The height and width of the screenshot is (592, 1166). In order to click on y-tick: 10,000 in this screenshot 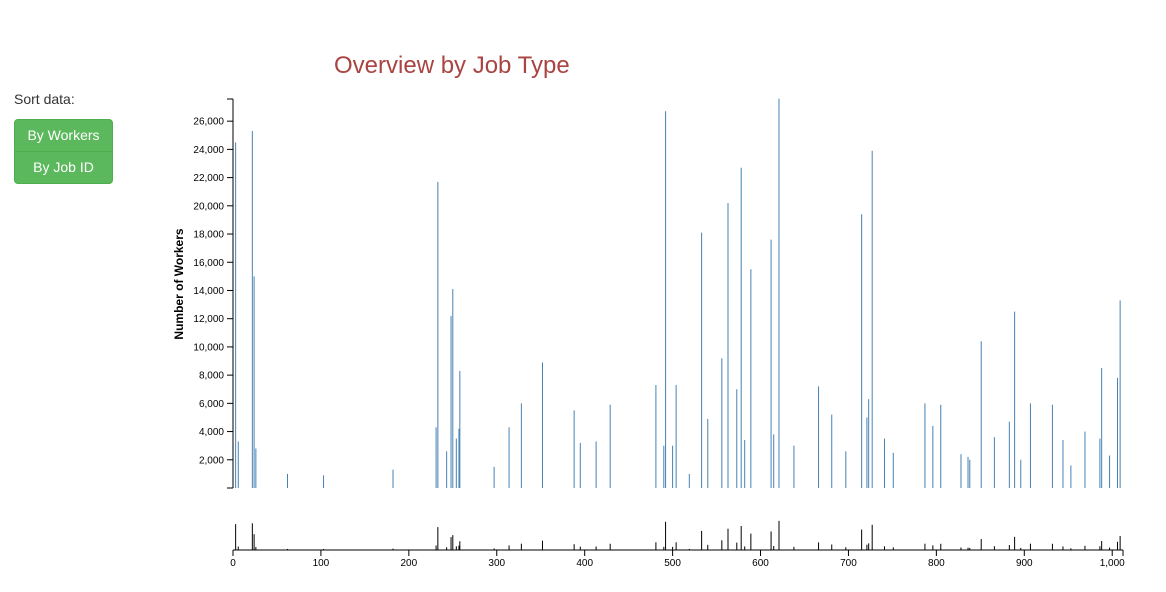, I will do `click(213, 347)`.